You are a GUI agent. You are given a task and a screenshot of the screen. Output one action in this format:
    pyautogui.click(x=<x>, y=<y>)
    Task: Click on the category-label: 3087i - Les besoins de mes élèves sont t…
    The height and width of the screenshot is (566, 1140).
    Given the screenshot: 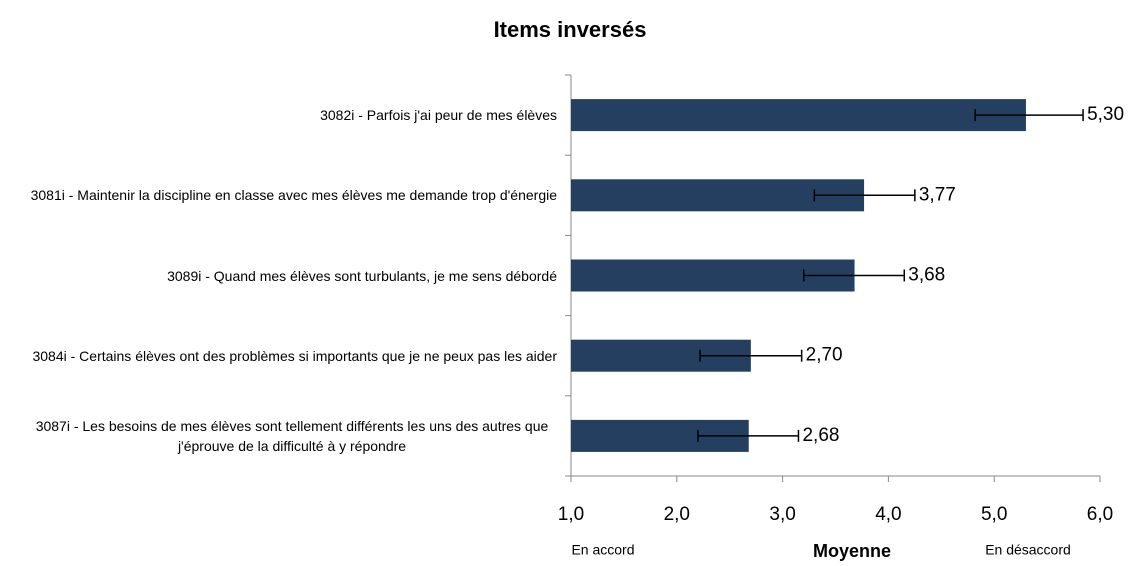 What is the action you would take?
    pyautogui.click(x=292, y=435)
    